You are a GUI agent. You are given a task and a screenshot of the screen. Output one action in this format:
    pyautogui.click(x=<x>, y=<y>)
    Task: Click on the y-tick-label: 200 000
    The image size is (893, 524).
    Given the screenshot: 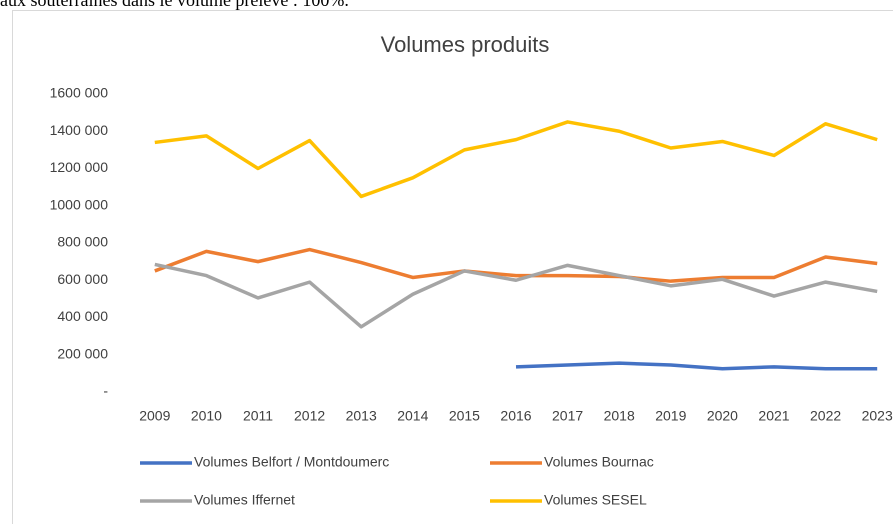 What is the action you would take?
    pyautogui.click(x=82, y=353)
    